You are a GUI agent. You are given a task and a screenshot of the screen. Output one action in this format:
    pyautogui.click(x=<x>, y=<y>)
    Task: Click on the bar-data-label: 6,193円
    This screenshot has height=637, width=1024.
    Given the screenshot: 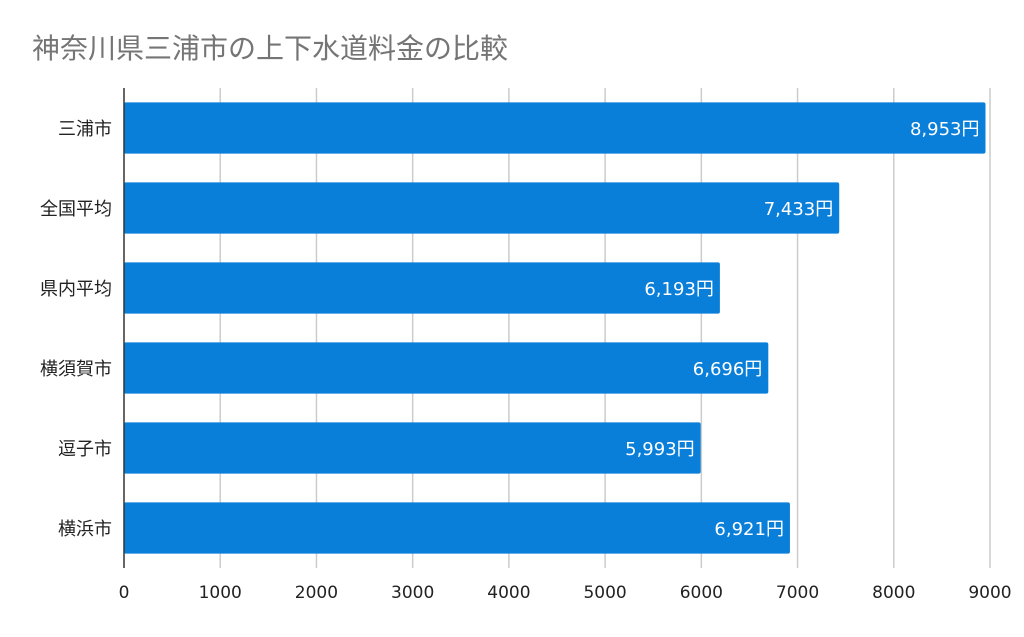 What is the action you would take?
    pyautogui.click(x=679, y=289)
    